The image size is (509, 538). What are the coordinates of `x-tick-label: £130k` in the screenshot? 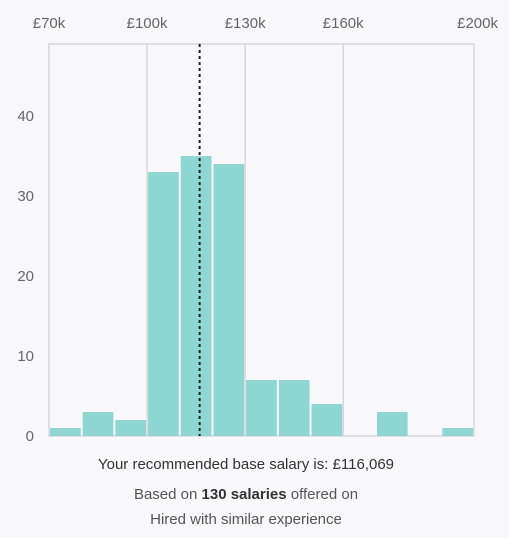 It's located at (245, 23).